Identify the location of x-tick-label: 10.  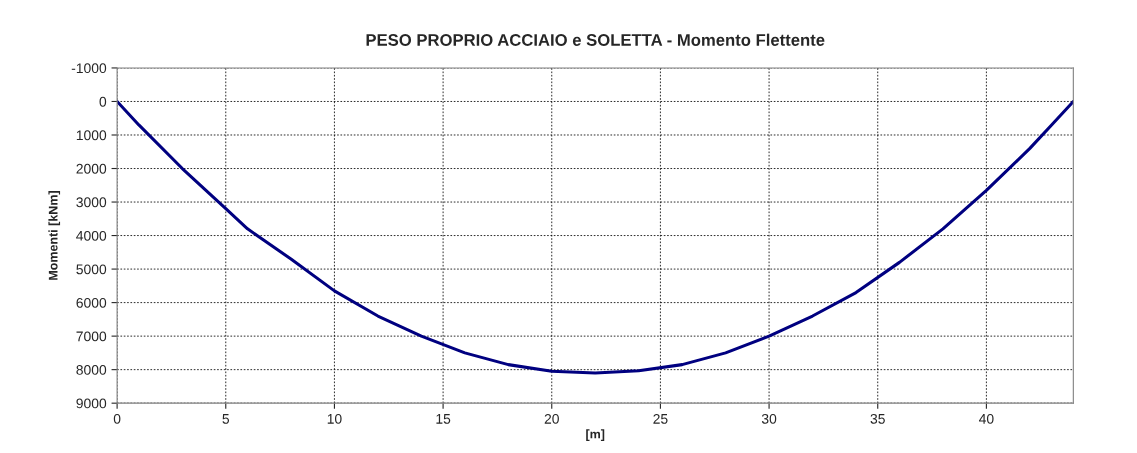
(334, 418).